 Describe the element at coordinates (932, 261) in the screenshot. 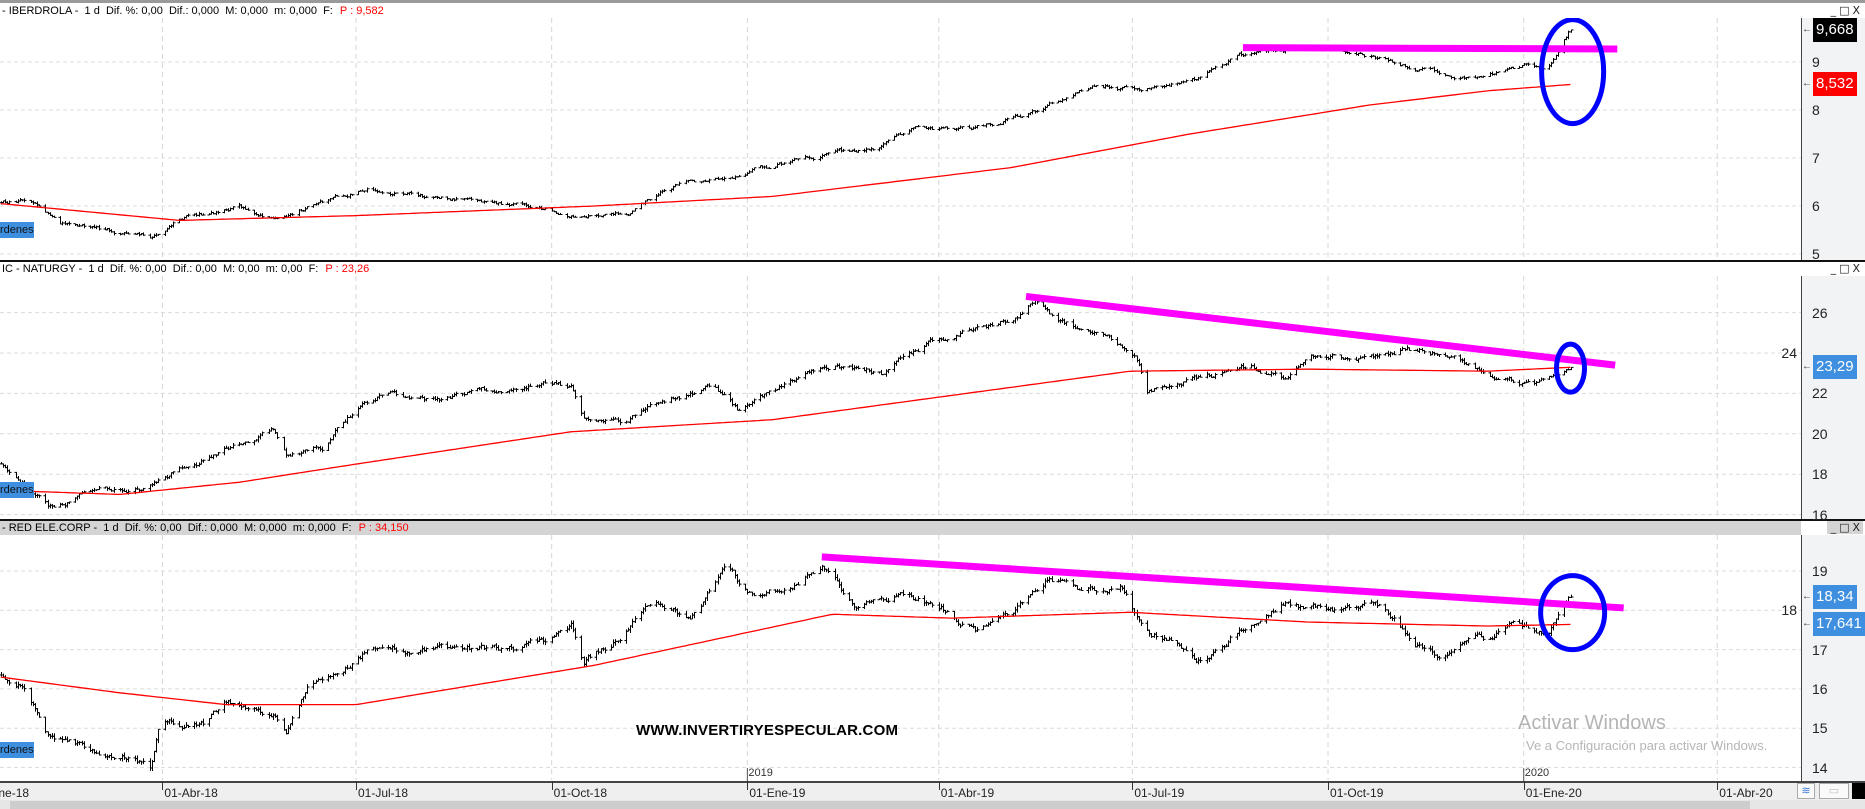

I see `panel-divider` at that location.